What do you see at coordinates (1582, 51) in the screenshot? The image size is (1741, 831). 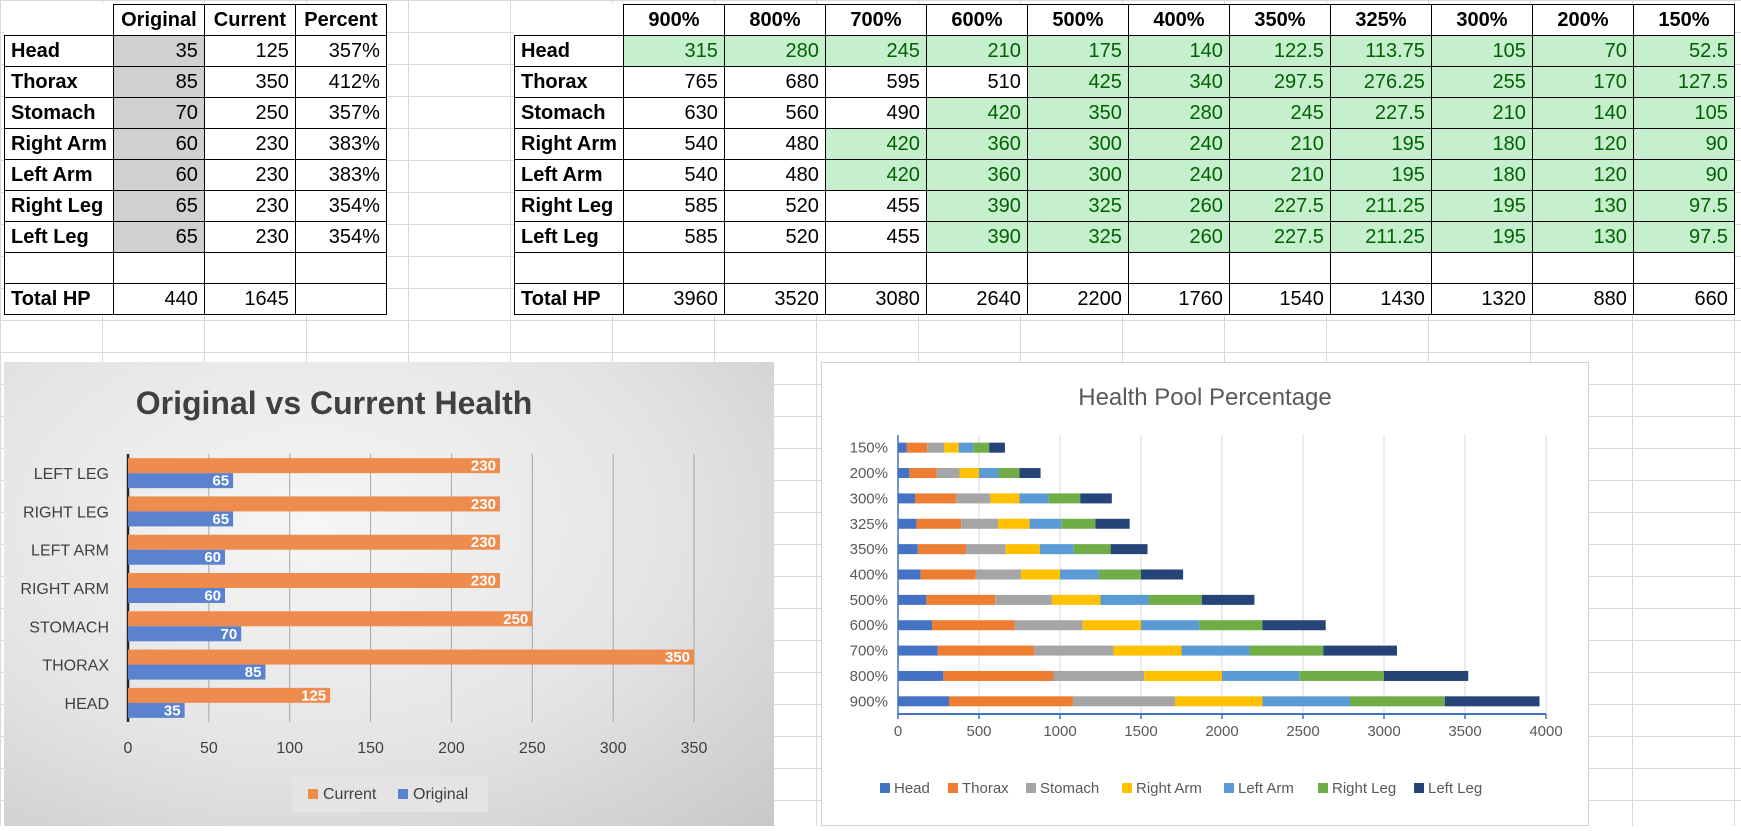 I see `value-cell: 70` at bounding box center [1582, 51].